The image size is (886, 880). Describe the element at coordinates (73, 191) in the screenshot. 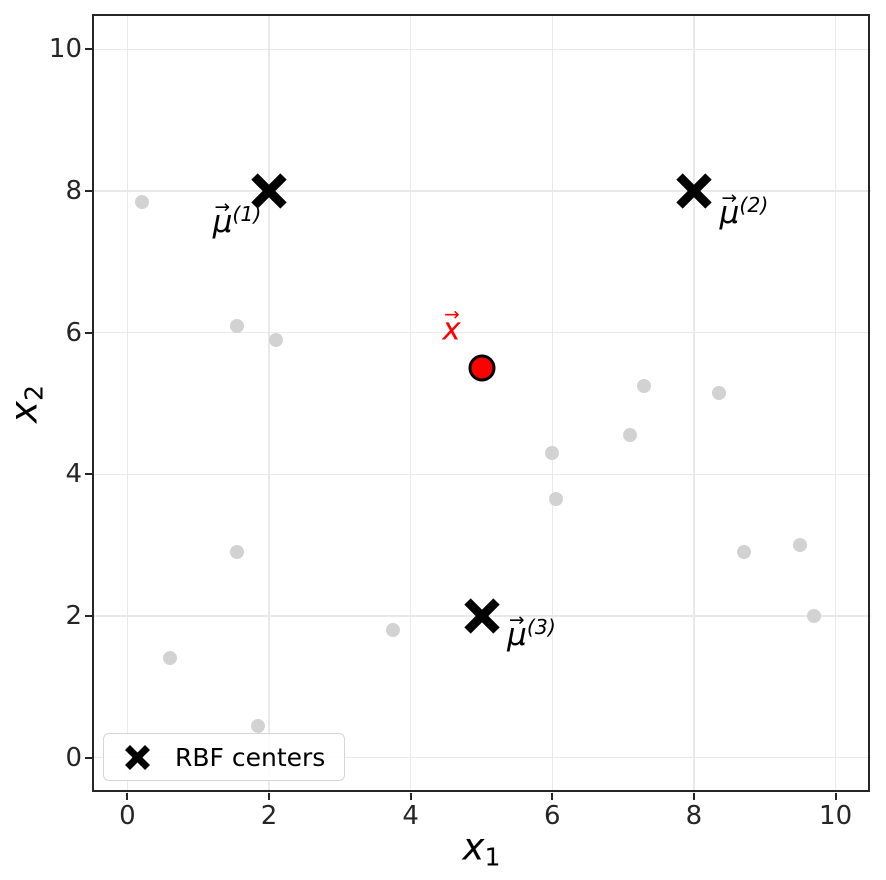

I see `y-tick-label: 8` at that location.